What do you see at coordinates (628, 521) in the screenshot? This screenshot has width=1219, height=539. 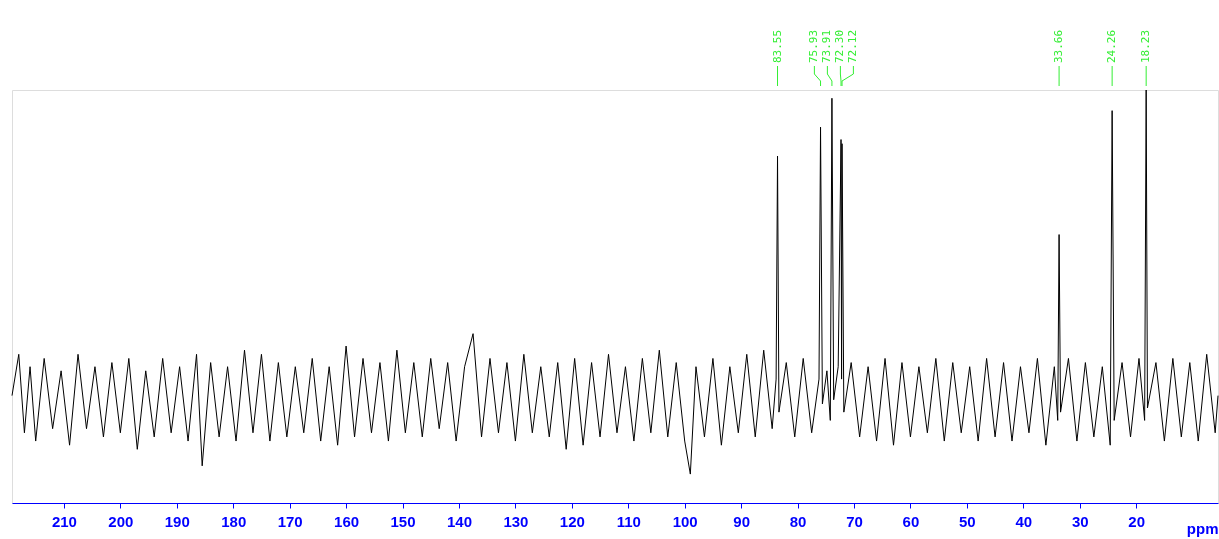 I see `x-tick-label: 110` at bounding box center [628, 521].